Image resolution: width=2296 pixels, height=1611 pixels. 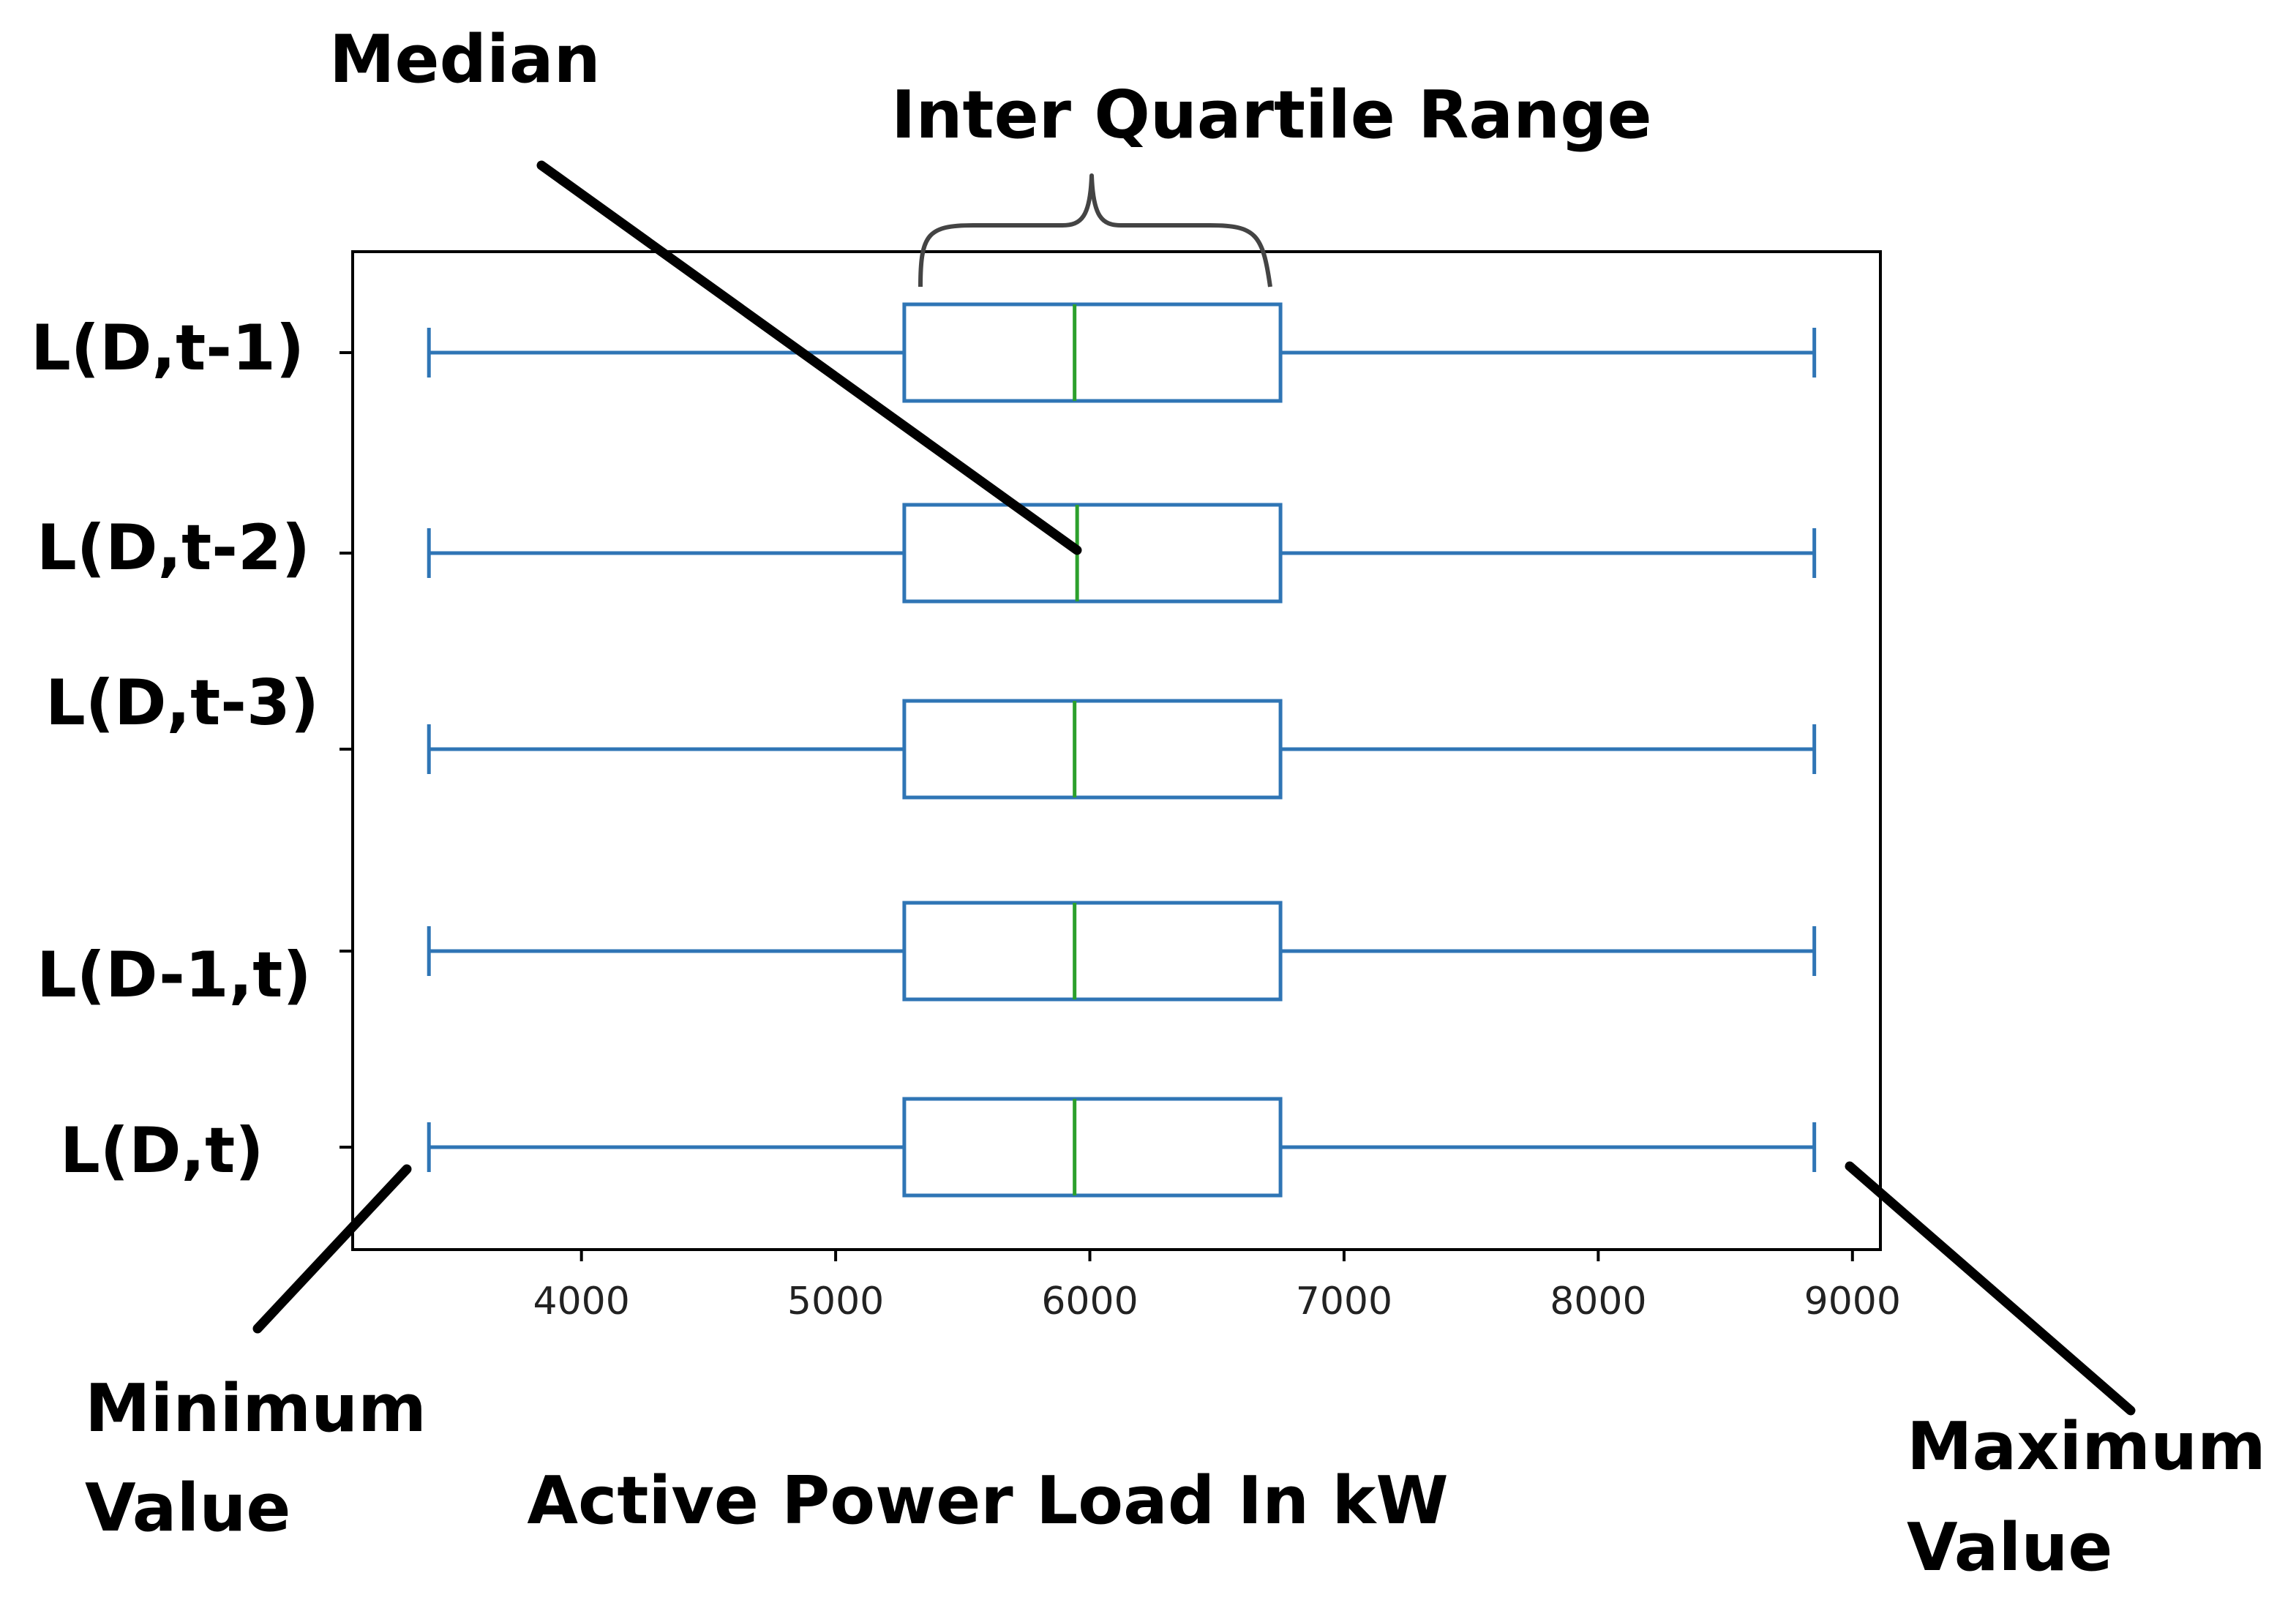 I want to click on median-pointer-line, so click(x=809, y=357).